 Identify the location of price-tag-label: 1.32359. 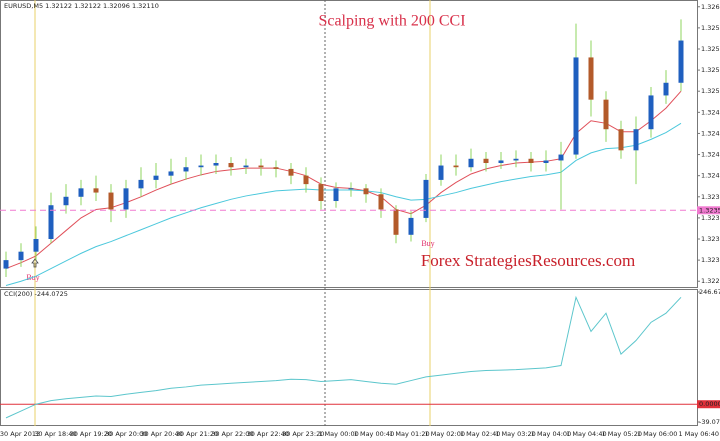
(709, 210).